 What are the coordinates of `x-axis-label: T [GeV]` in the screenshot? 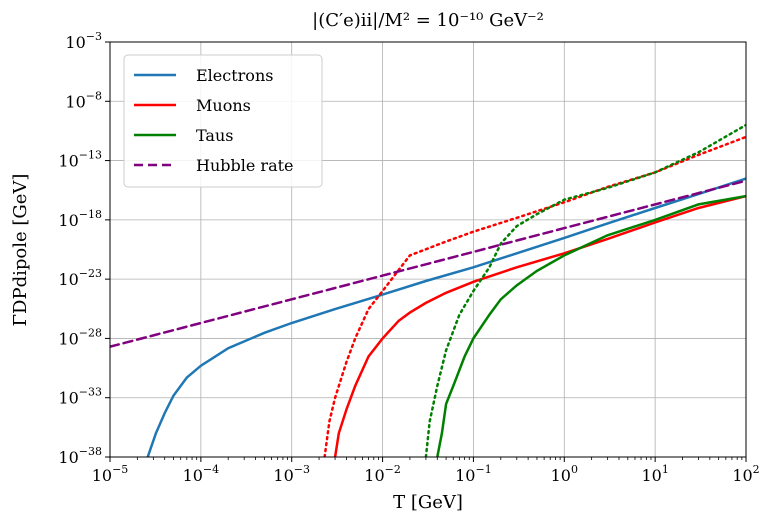 It's located at (428, 502).